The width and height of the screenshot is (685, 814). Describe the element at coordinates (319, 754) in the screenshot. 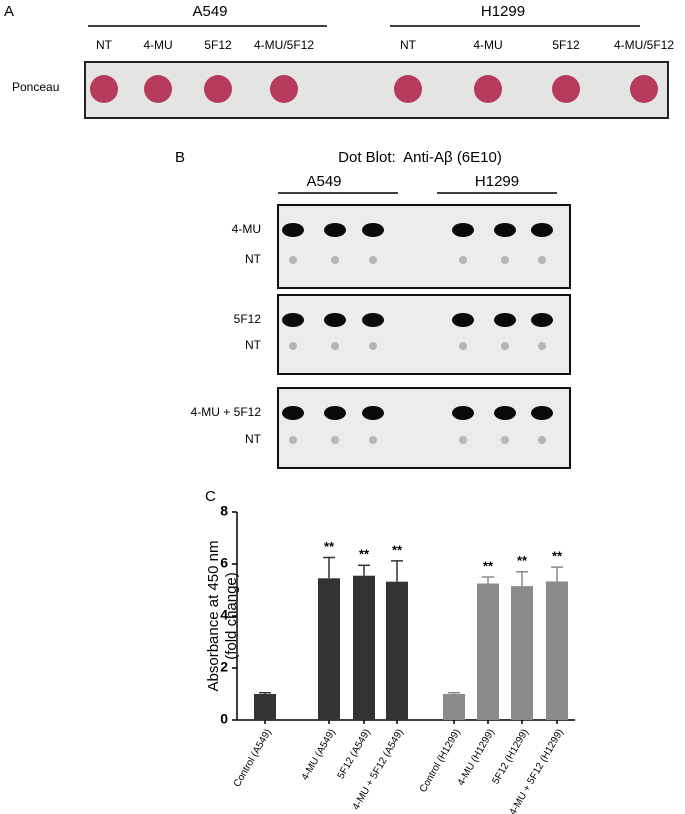

I see `x-tick-label: 4-MU (A549)` at that location.